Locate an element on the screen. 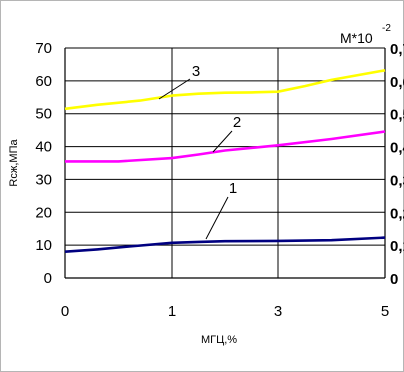 Image resolution: width=404 pixels, height=372 pixels. y-tick-label: 40 is located at coordinates (43, 147).